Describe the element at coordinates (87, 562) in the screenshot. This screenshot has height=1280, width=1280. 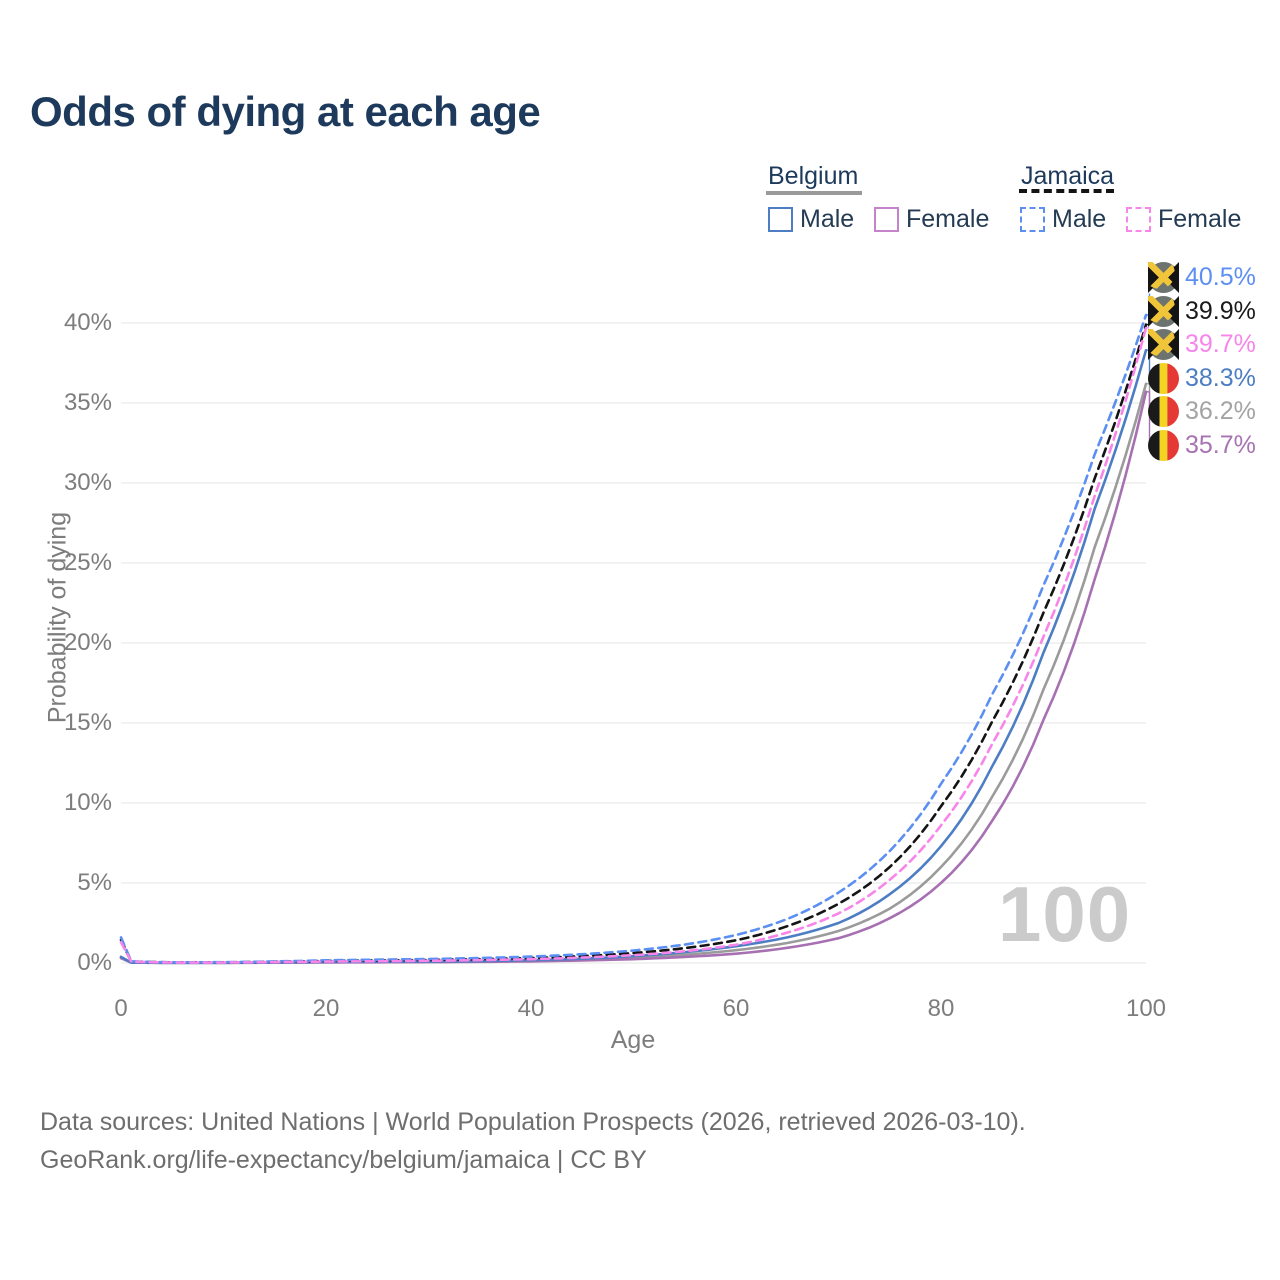
I see `y-tick-label: 25%` at that location.